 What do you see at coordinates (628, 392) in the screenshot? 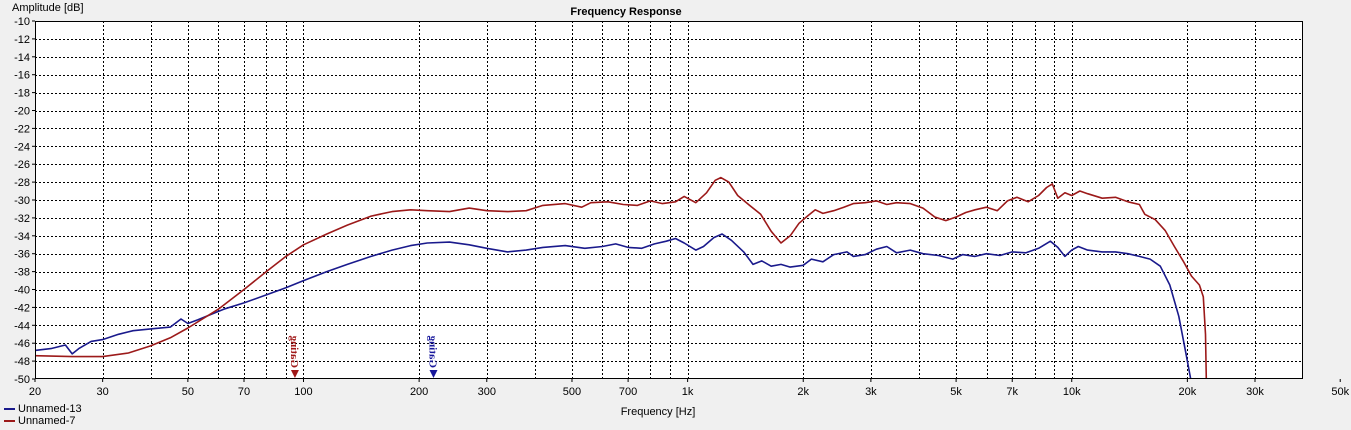
I see `x-tick-label: 700` at bounding box center [628, 392].